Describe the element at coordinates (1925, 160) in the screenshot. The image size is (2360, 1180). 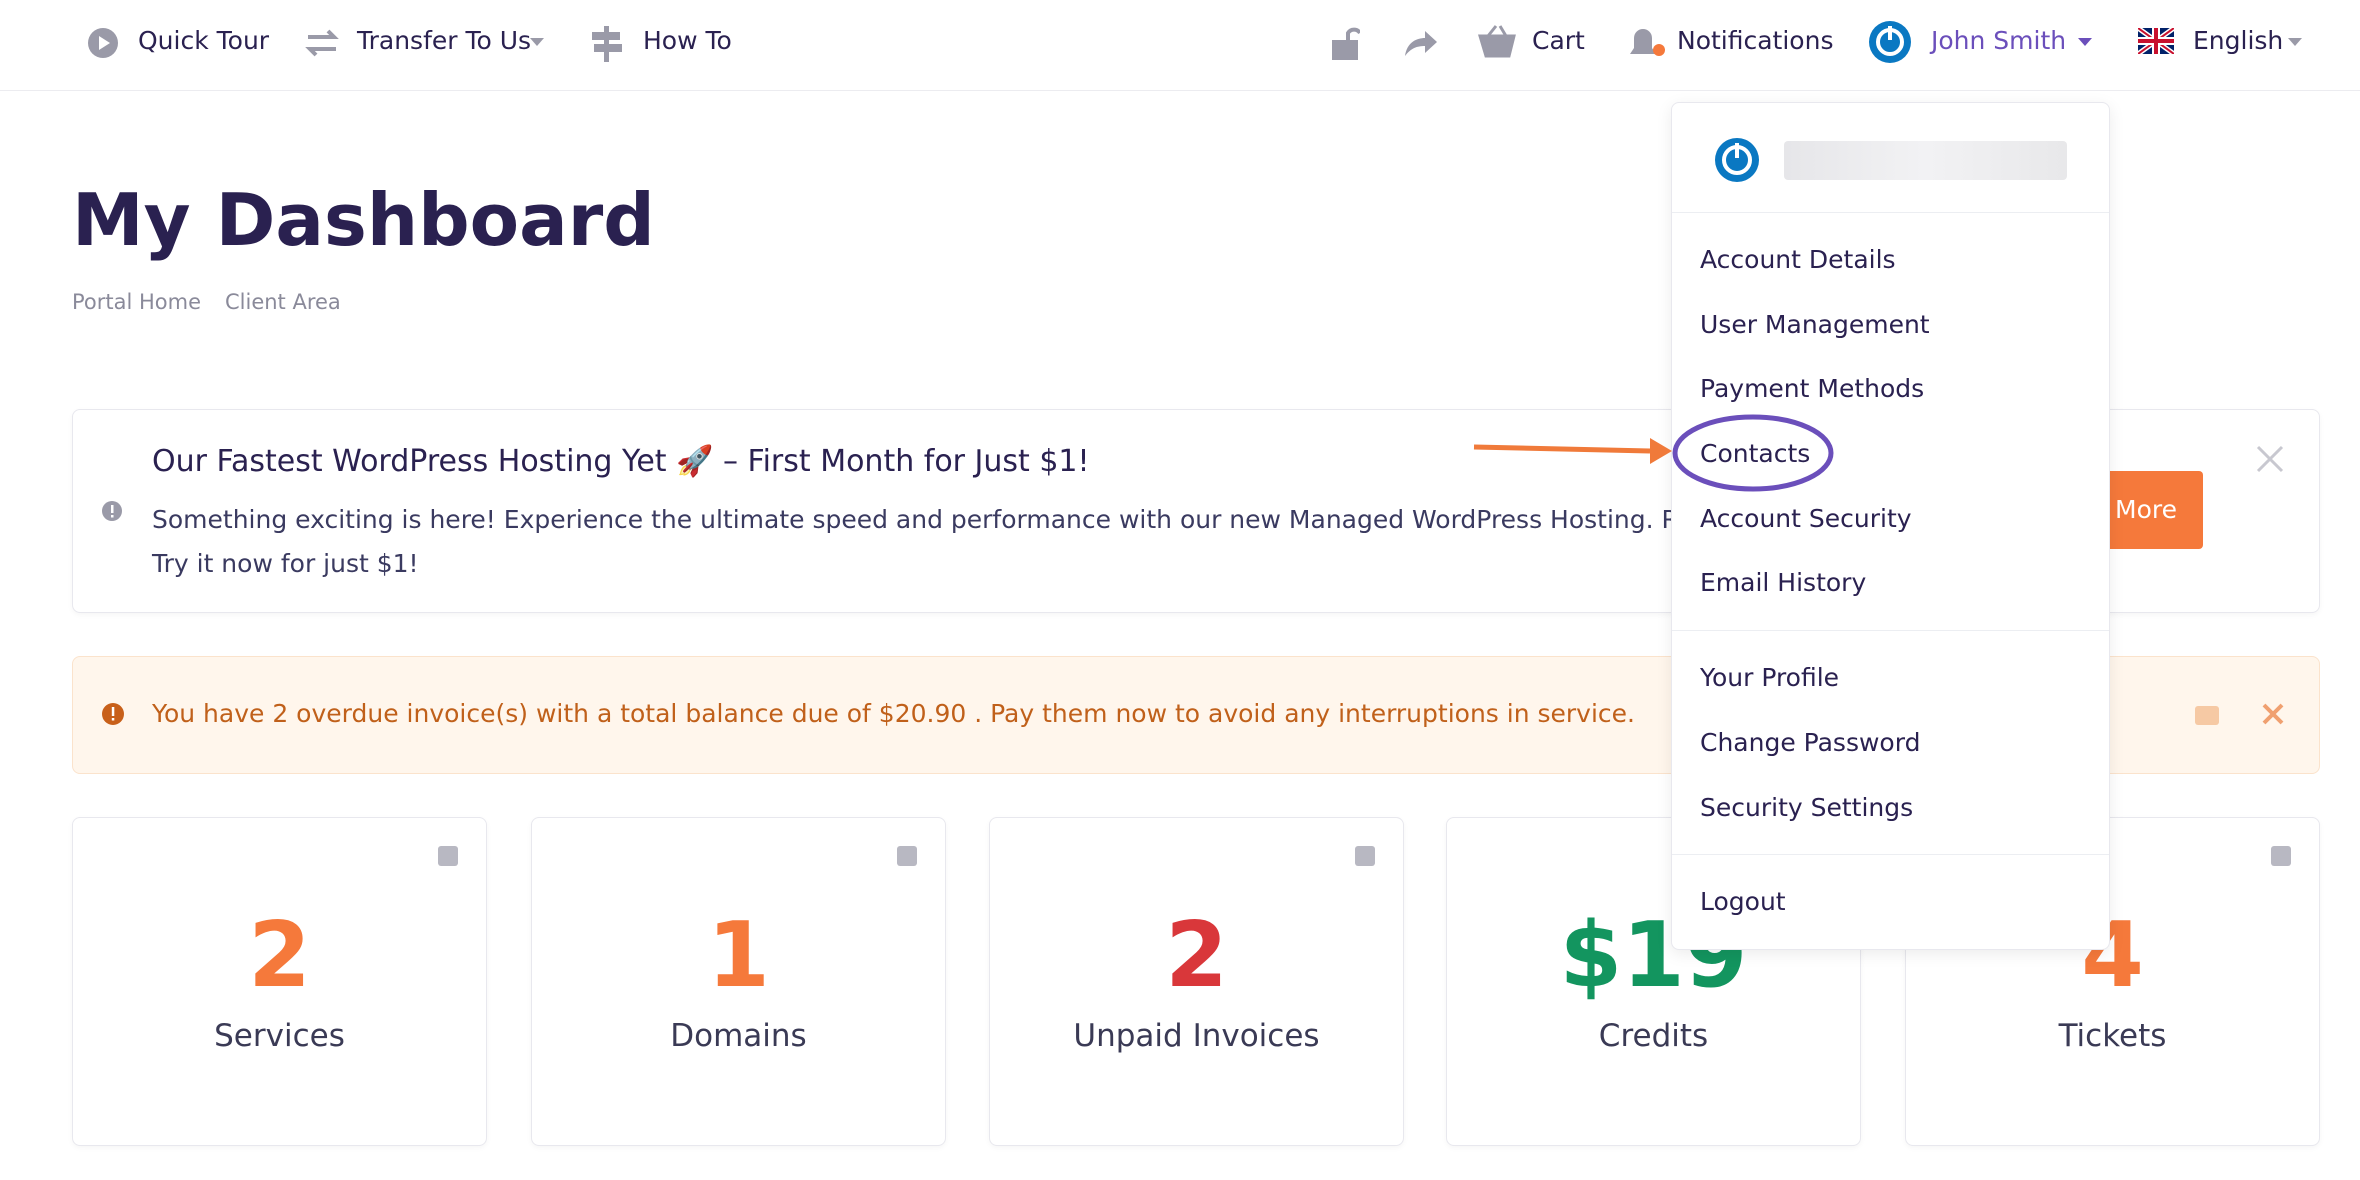
I see `blurred-email` at that location.